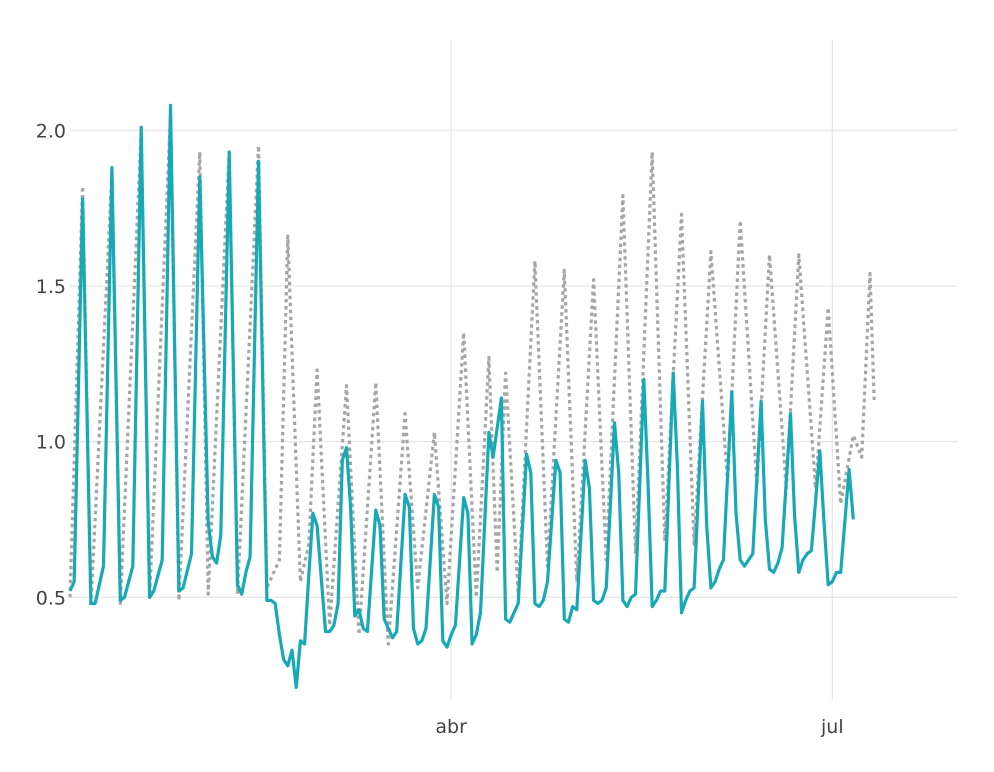 The height and width of the screenshot is (772, 994). What do you see at coordinates (51, 131) in the screenshot?
I see `y-tick-label: 2.0` at bounding box center [51, 131].